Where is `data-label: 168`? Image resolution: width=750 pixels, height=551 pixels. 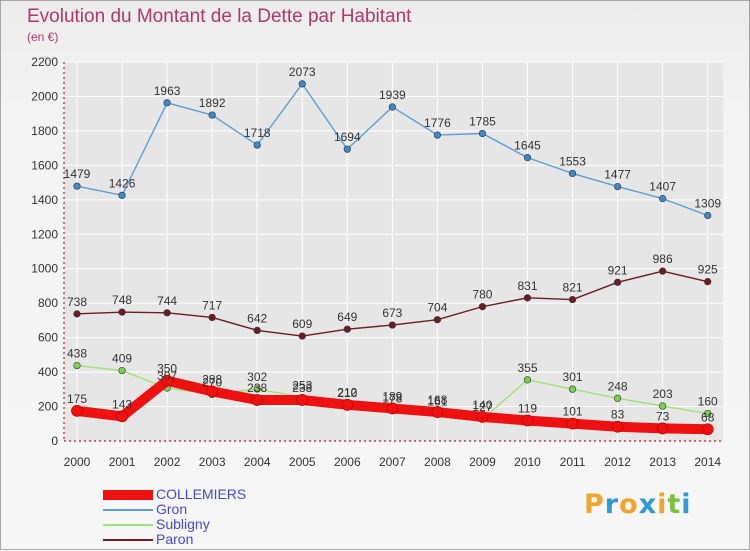
data-label: 168 is located at coordinates (437, 400).